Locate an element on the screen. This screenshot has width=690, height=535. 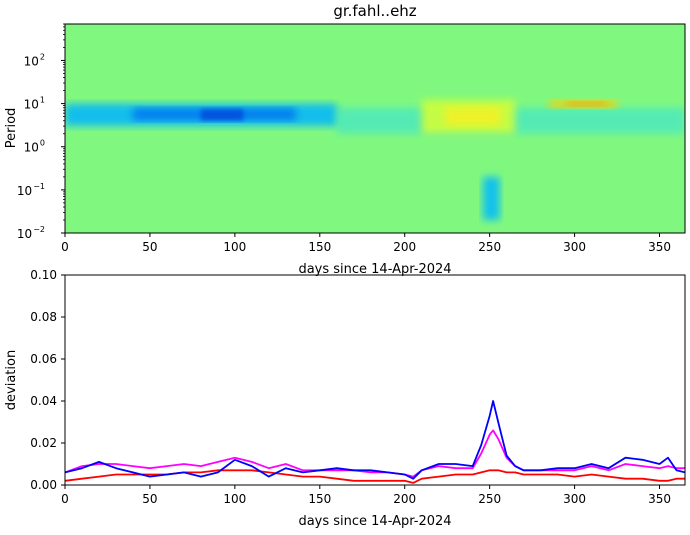
bottom-x-tick-label: 100 is located at coordinates (234, 499).